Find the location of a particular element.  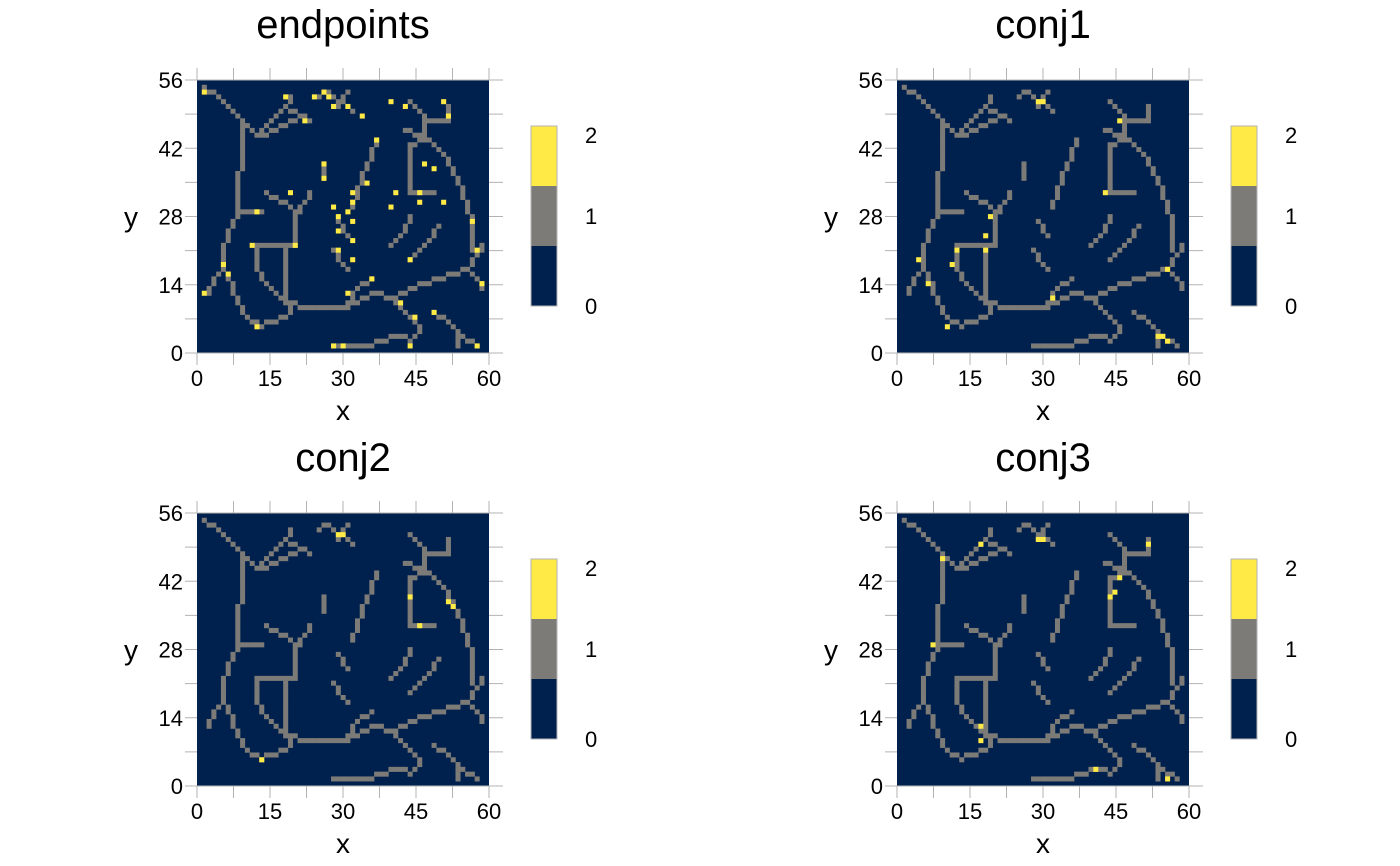

y-tick-label: 28 is located at coordinates (171, 650).